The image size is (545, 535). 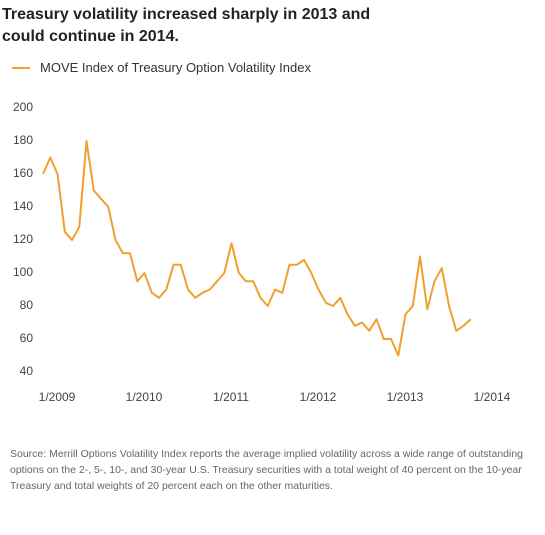 I want to click on y-tick-label: 140, so click(x=23, y=206).